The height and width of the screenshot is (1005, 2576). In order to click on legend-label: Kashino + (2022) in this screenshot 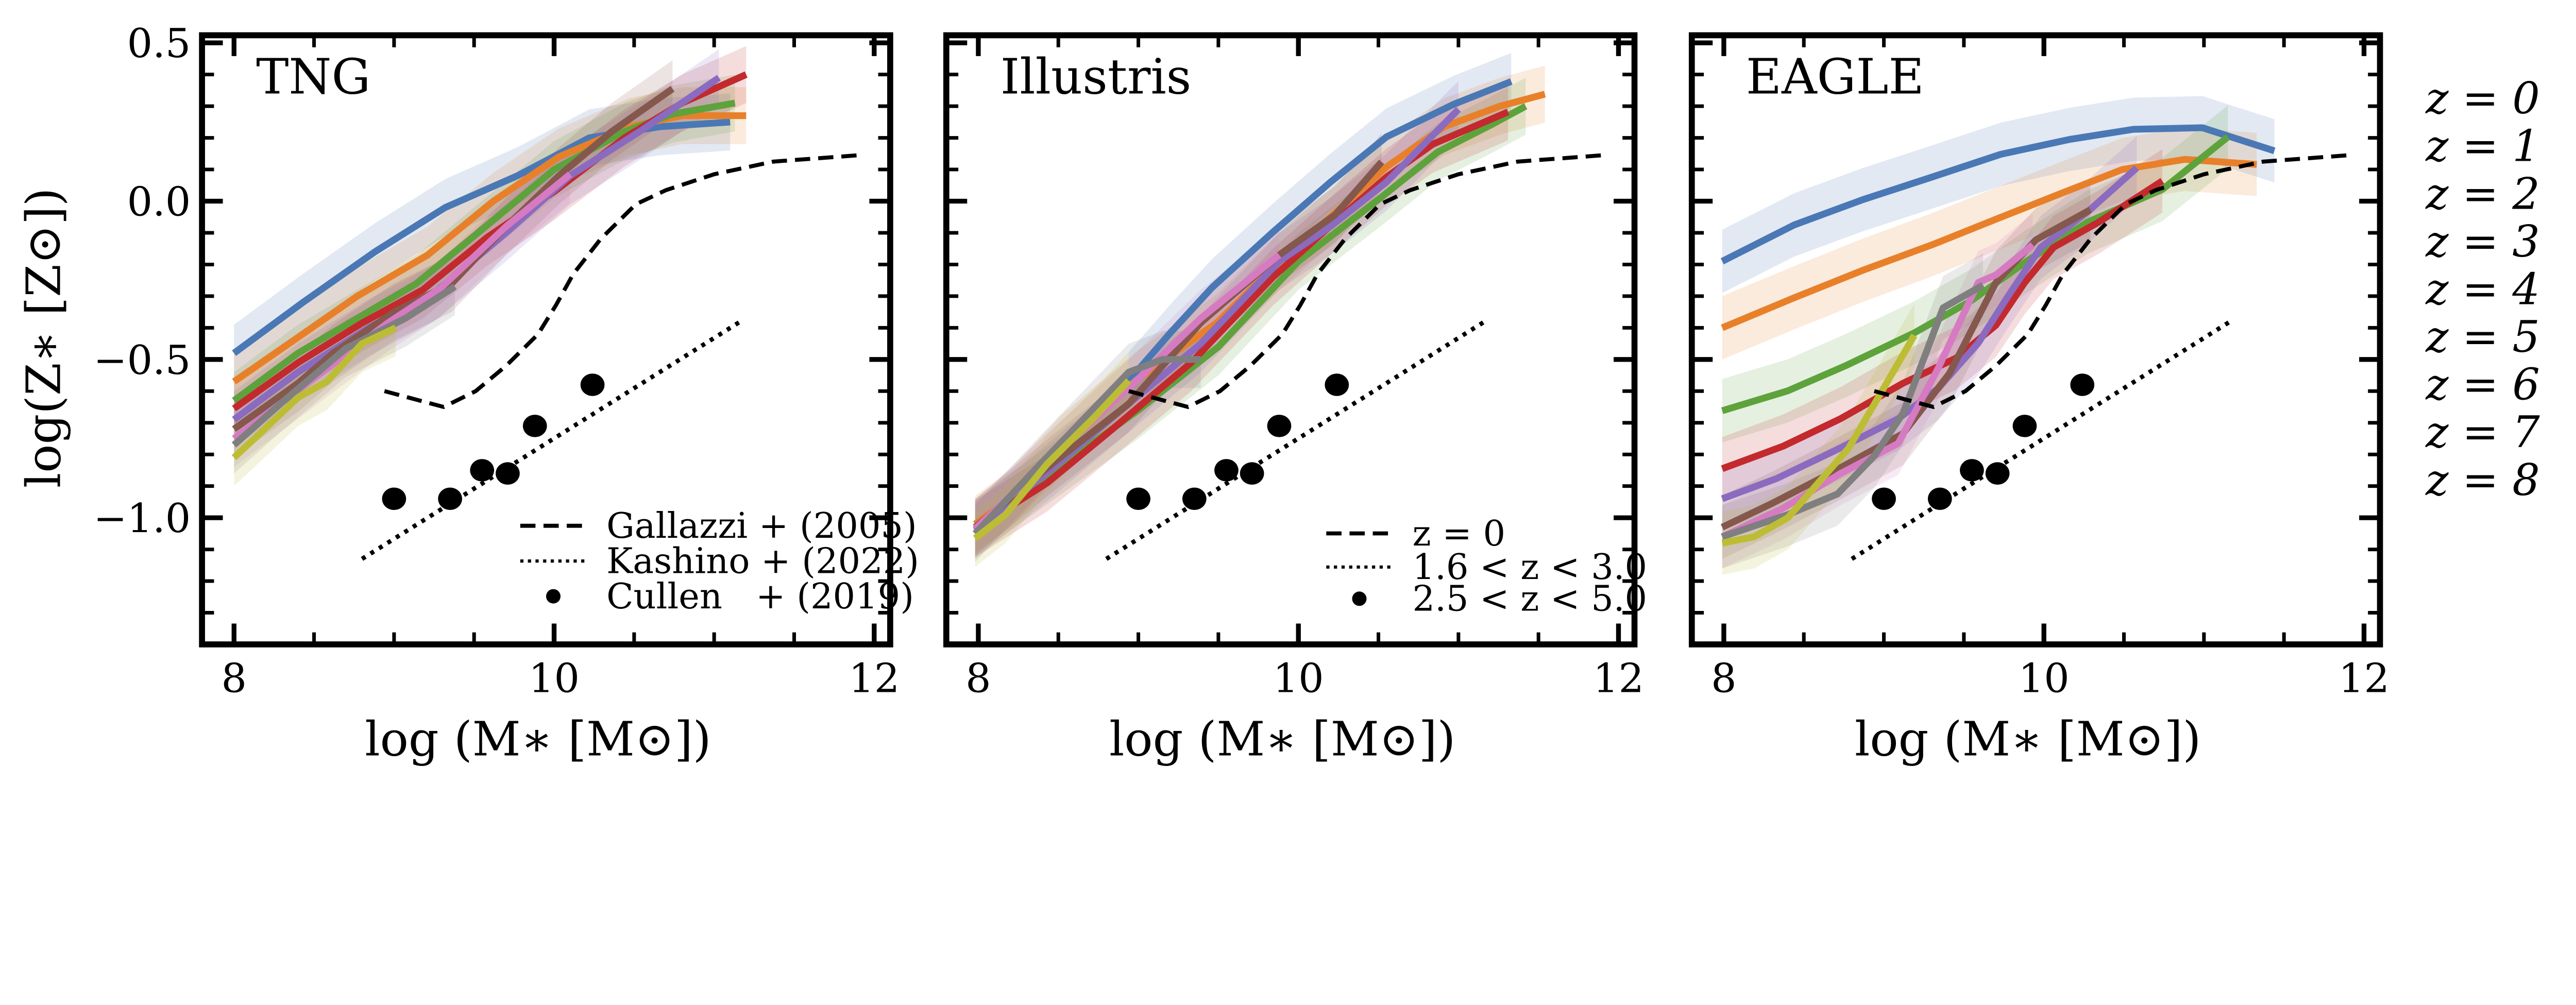, I will do `click(762, 561)`.